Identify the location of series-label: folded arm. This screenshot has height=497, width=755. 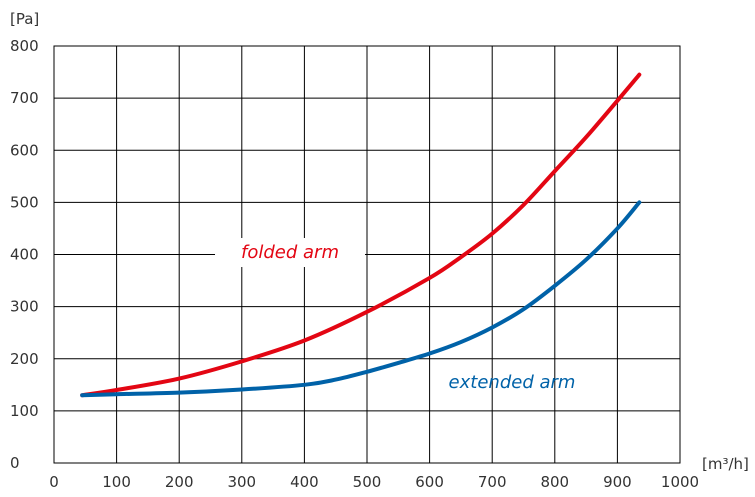
(290, 252).